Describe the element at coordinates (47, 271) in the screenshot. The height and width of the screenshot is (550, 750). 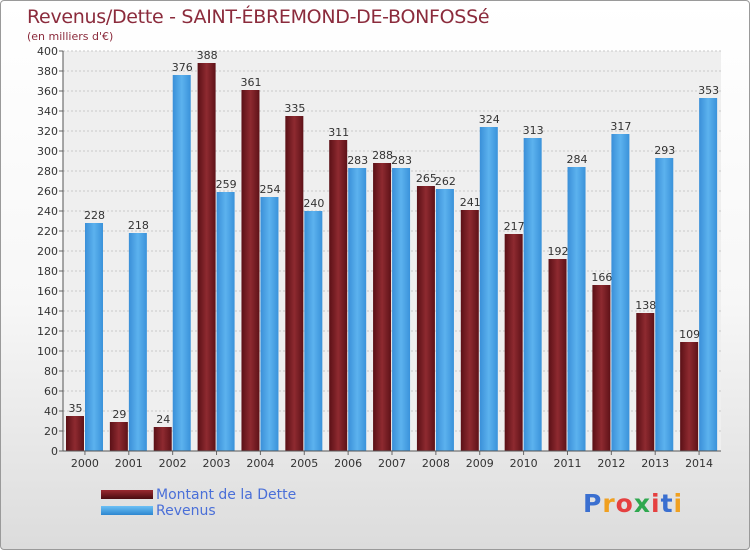
I see `y-tick-label: 180` at that location.